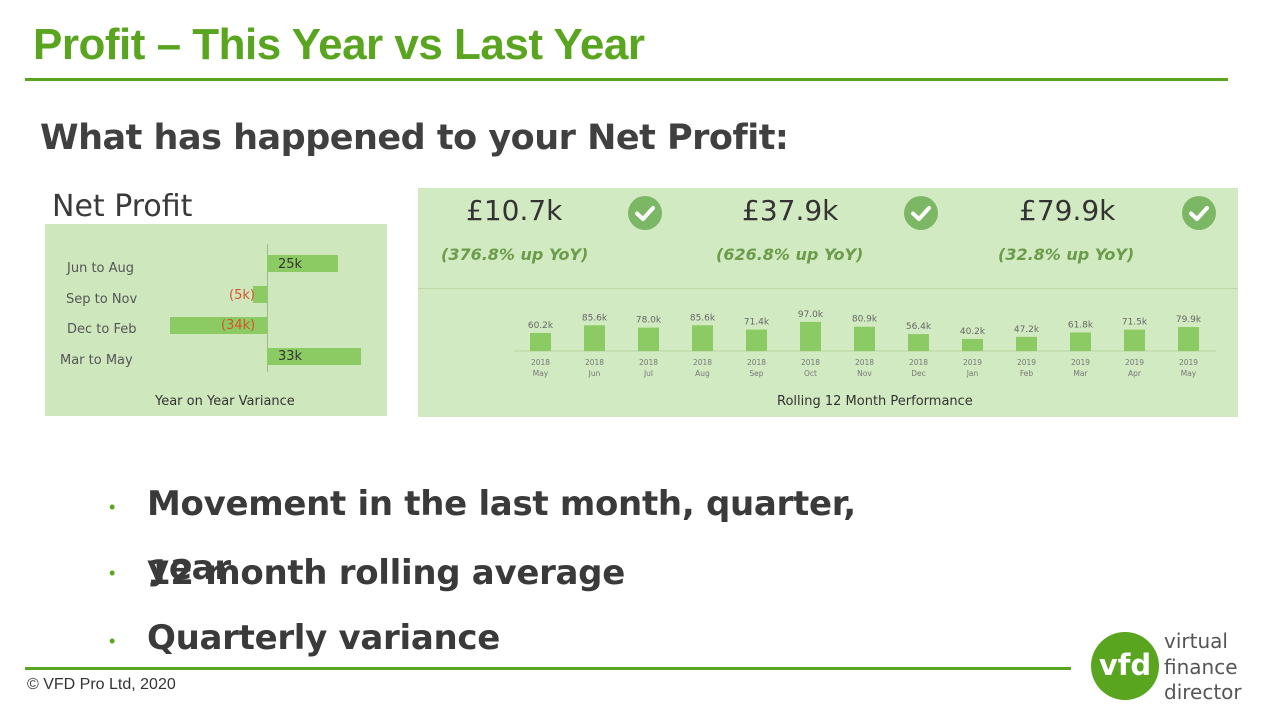 This screenshot has width=1280, height=720. I want to click on variance-row-label: Jun to Aug, so click(101, 268).